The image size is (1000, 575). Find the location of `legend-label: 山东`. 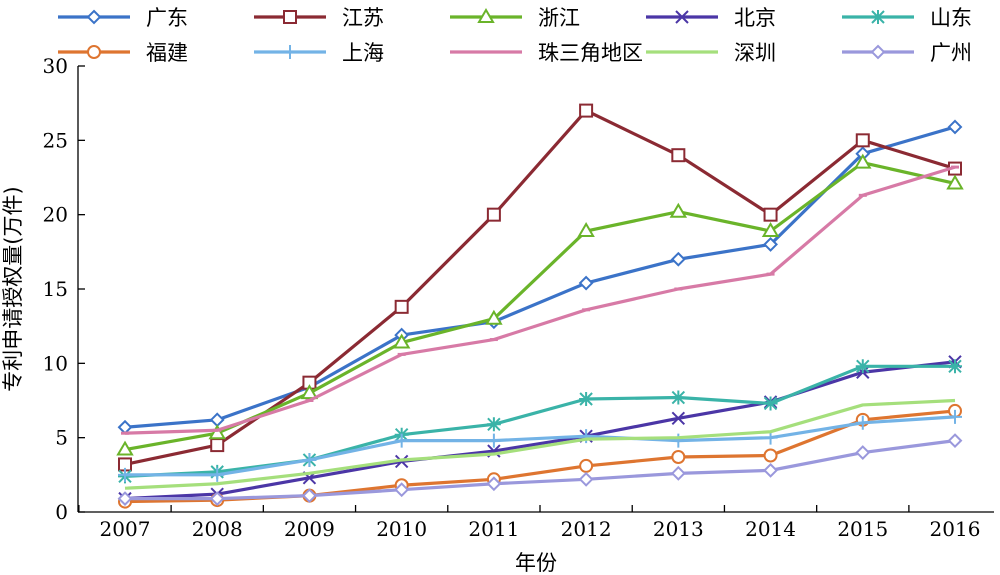

legend-label: 山东 is located at coordinates (951, 18).